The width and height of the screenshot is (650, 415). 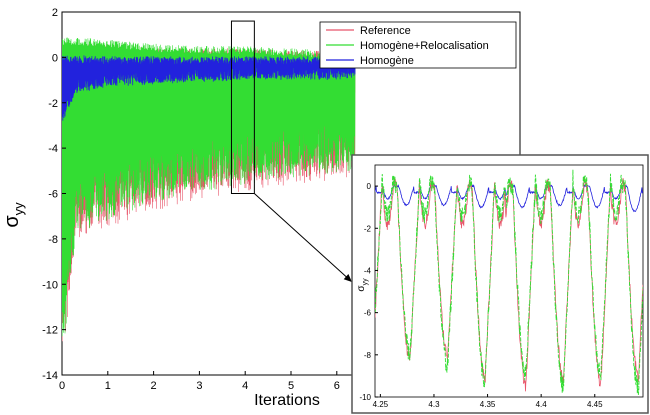 I want to click on inset-y-axis-label-symbol: σ, so click(x=361, y=288).